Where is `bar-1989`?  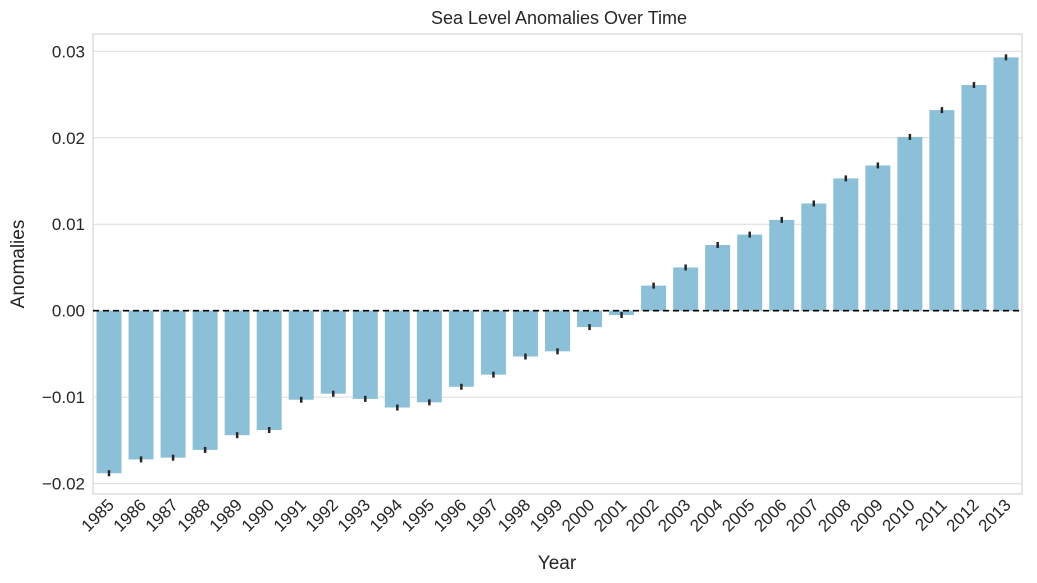
bar-1989 is located at coordinates (237, 373).